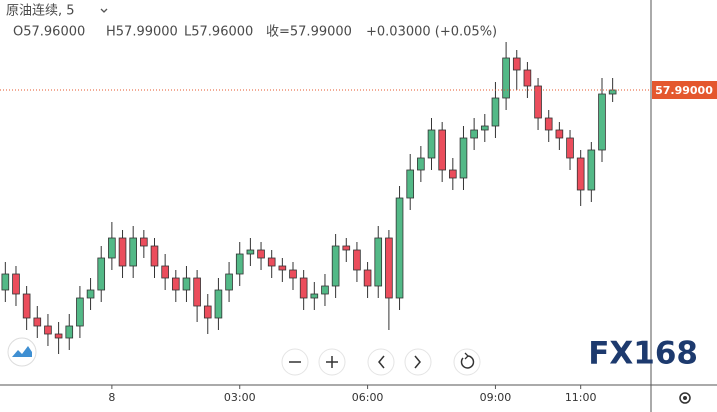  I want to click on x-tick-label: 11:00, so click(581, 397).